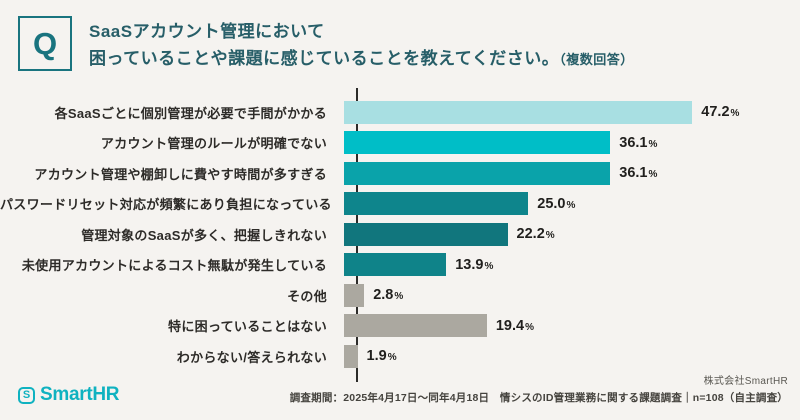 The width and height of the screenshot is (800, 420). What do you see at coordinates (571, 326) in the screenshot?
I see `bar-area: 19.4%` at bounding box center [571, 326].